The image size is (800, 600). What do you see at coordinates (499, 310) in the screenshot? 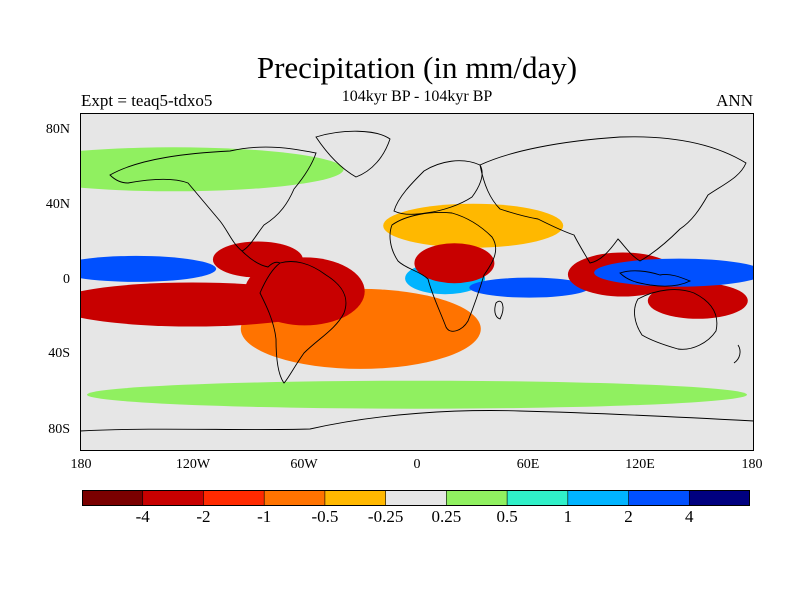
I see `coast-madagascar` at bounding box center [499, 310].